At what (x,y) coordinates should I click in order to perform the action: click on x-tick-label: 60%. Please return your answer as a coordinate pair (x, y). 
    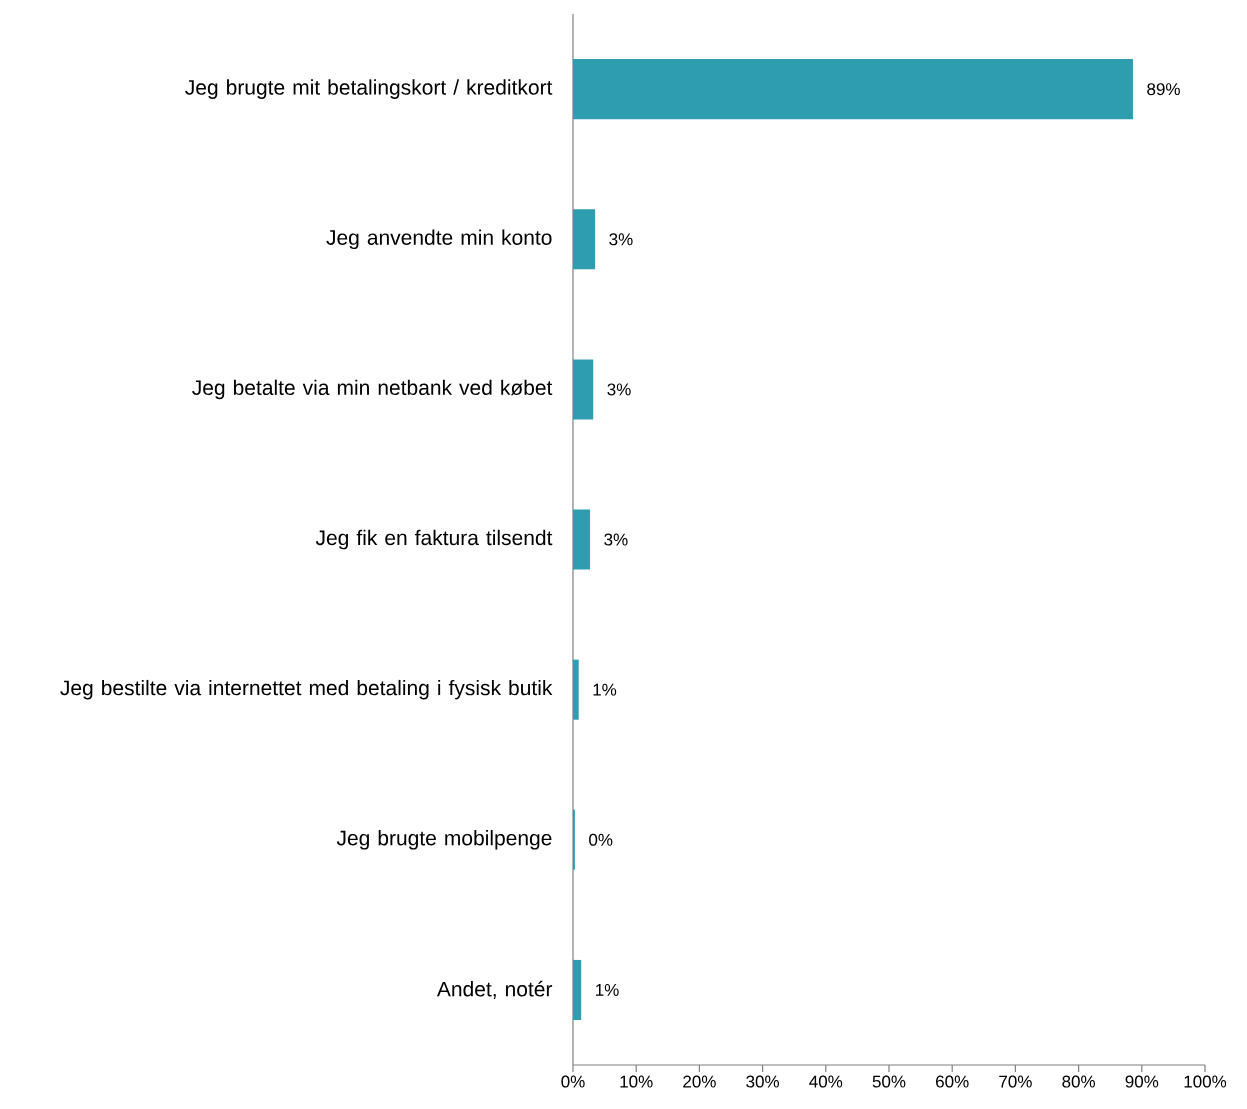
    Looking at the image, I should click on (952, 1081).